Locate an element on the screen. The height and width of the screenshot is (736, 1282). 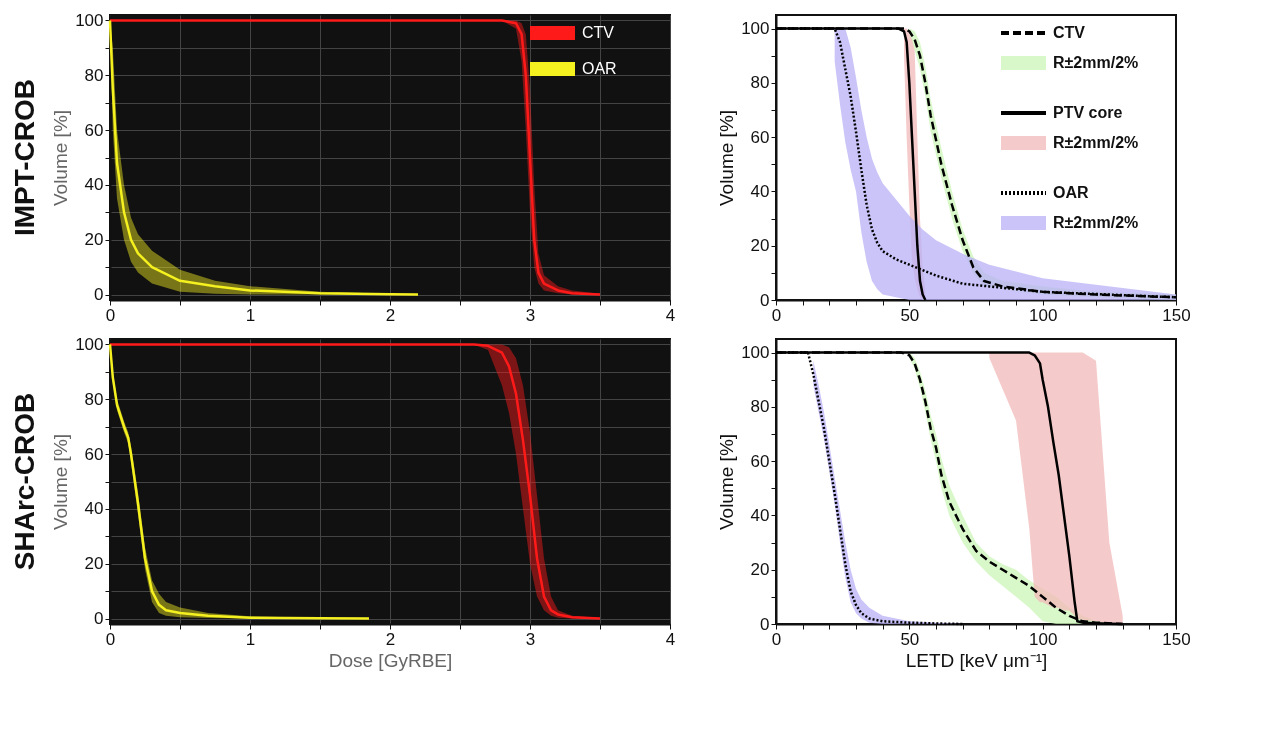
text: SHArc-CROB is located at coordinates (24, 481).